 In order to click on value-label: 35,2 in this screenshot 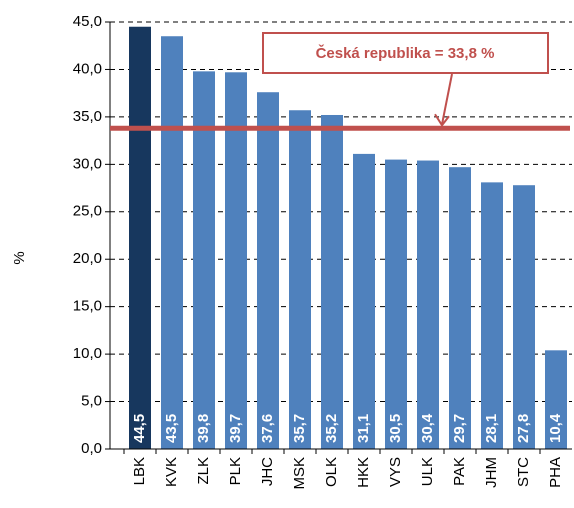, I will do `click(331, 428)`.